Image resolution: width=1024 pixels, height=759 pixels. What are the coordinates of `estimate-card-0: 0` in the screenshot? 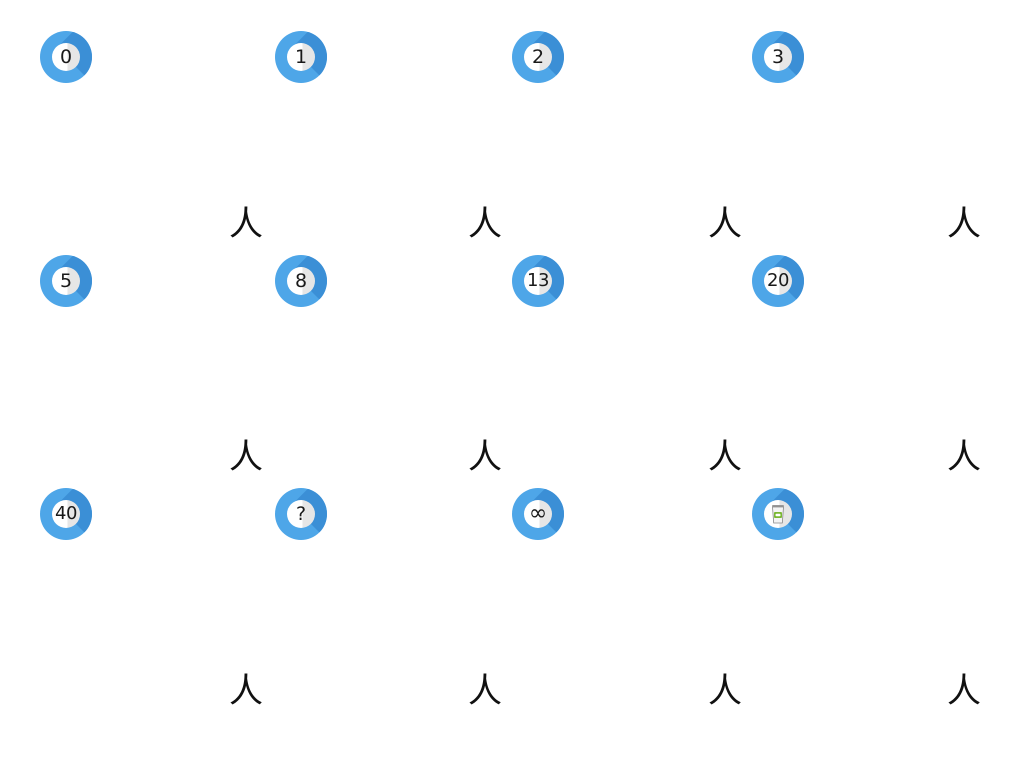 It's located at (66, 57).